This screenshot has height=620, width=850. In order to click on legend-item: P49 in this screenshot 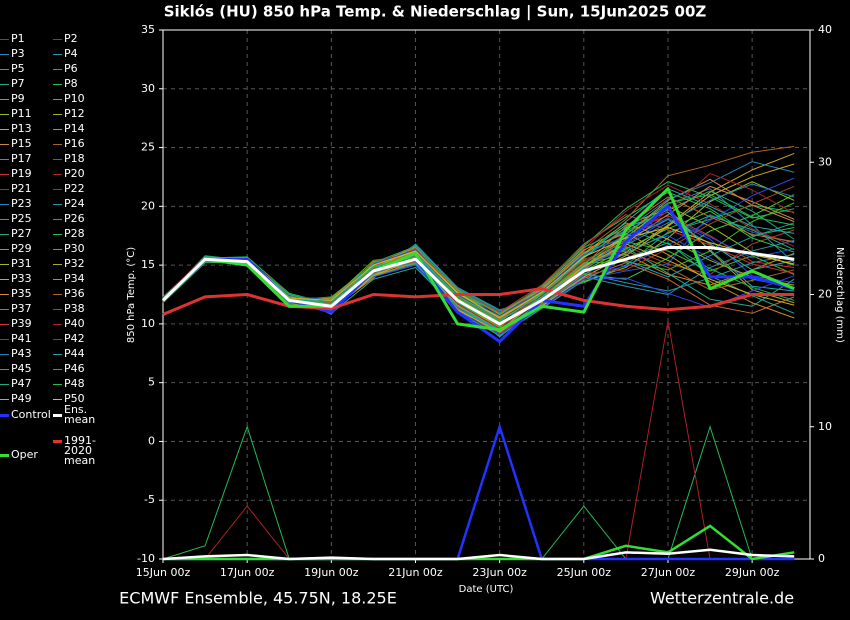, I will do `click(22, 399)`.